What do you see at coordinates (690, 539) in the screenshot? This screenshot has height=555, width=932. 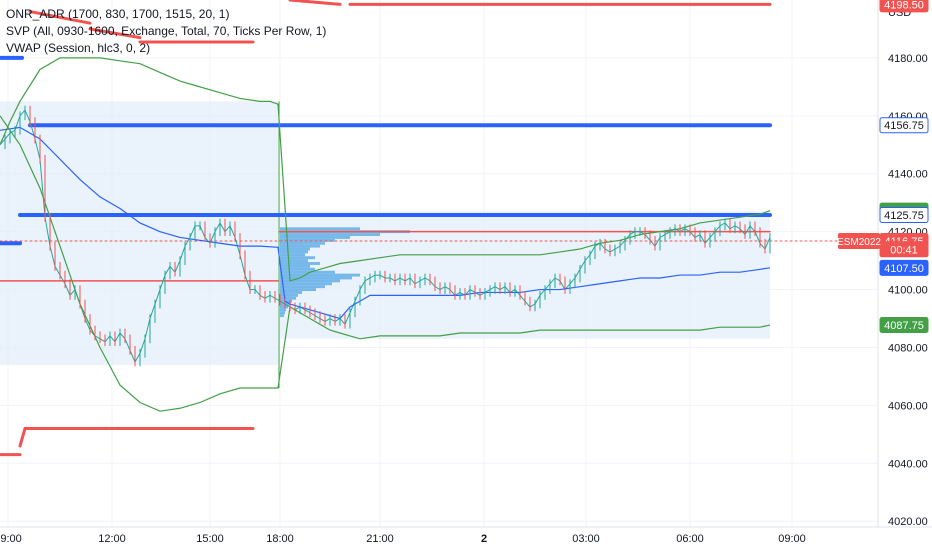 I see `x-tick-label: 06:00` at bounding box center [690, 539].